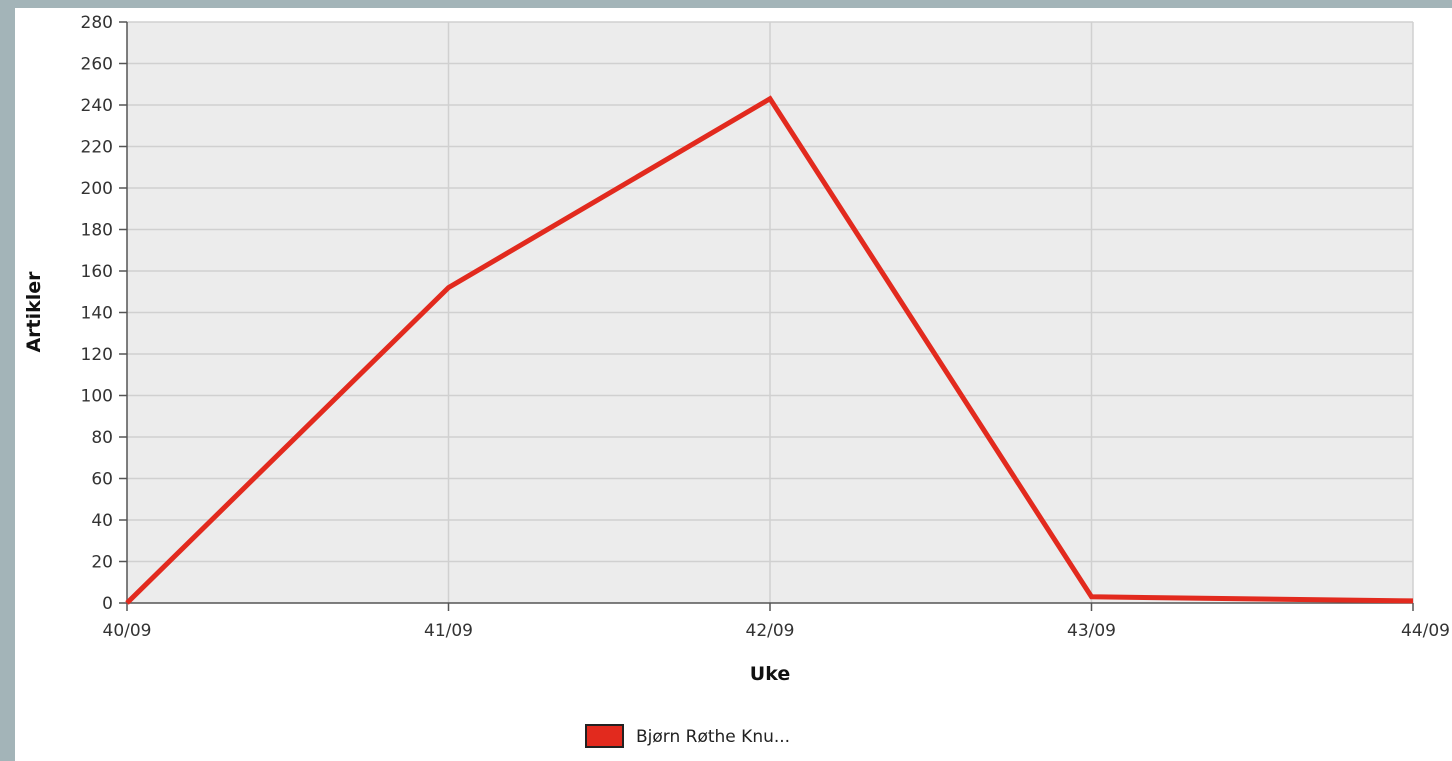 This screenshot has height=761, width=1452. Describe the element at coordinates (127, 631) in the screenshot. I see `x-tick-label: 40/09` at that location.